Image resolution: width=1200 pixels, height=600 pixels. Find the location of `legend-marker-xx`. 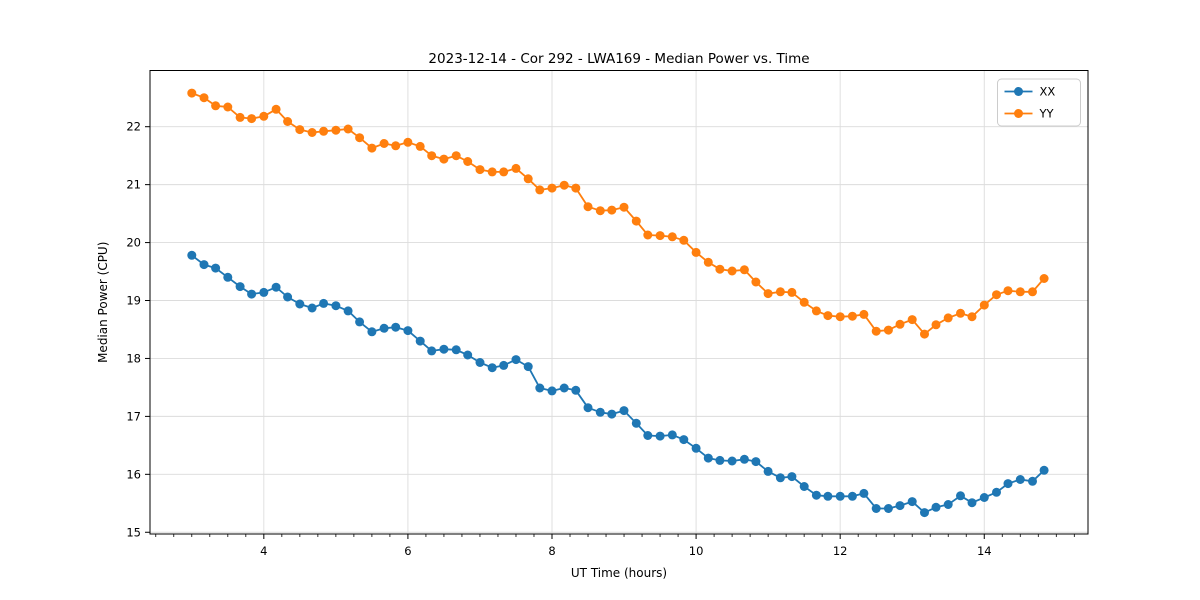

legend-marker-xx is located at coordinates (1018, 91).